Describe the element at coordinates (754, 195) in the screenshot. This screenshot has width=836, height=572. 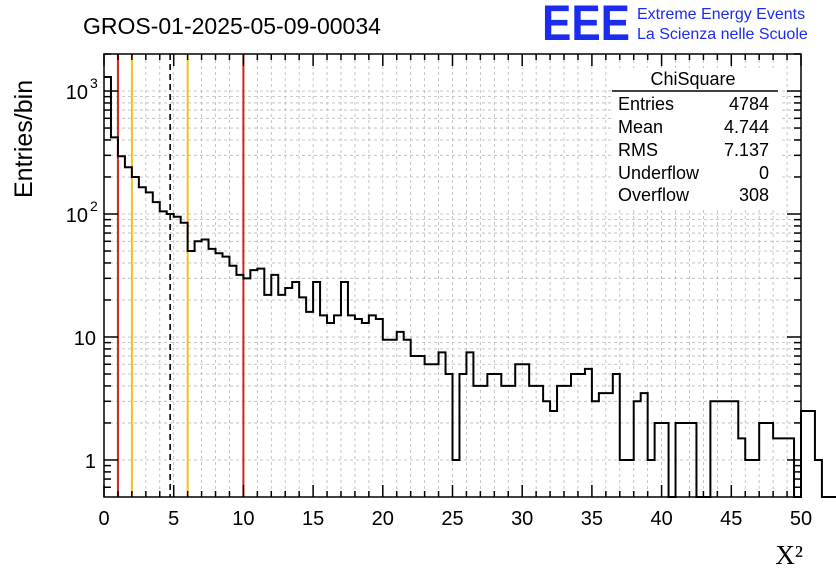
I see `stats-value-overflow: 308` at that location.